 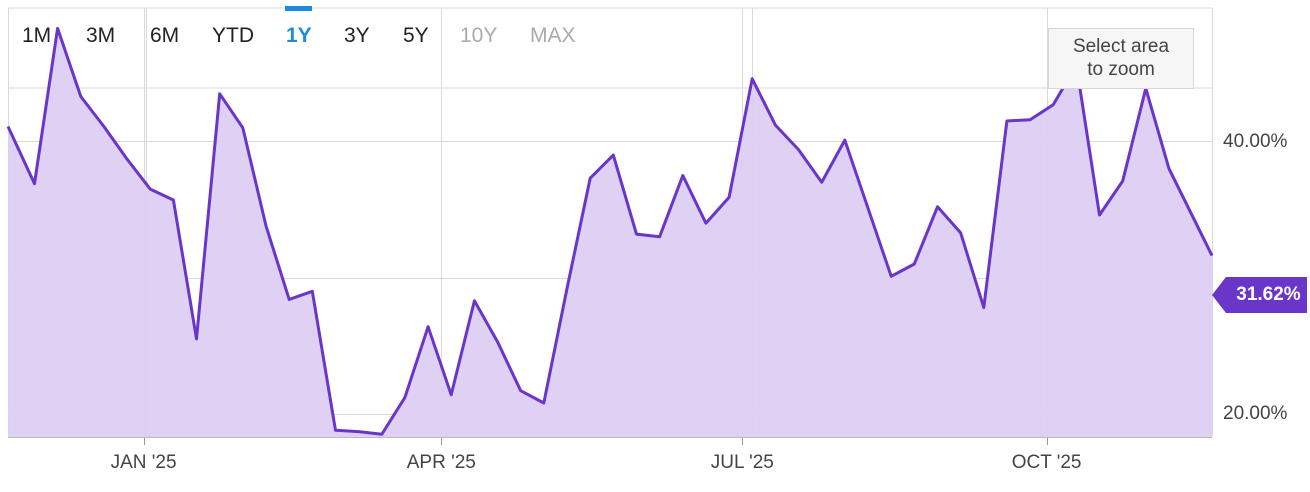 What do you see at coordinates (1121, 69) in the screenshot?
I see `zoom-hint-line2: to zoom` at bounding box center [1121, 69].